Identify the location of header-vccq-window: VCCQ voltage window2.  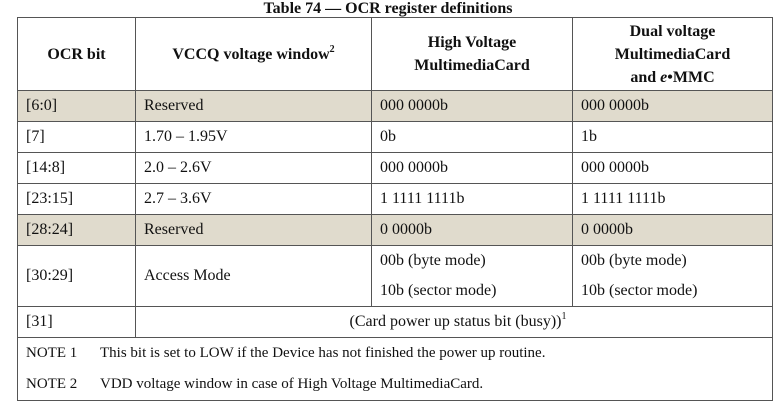
(253, 54).